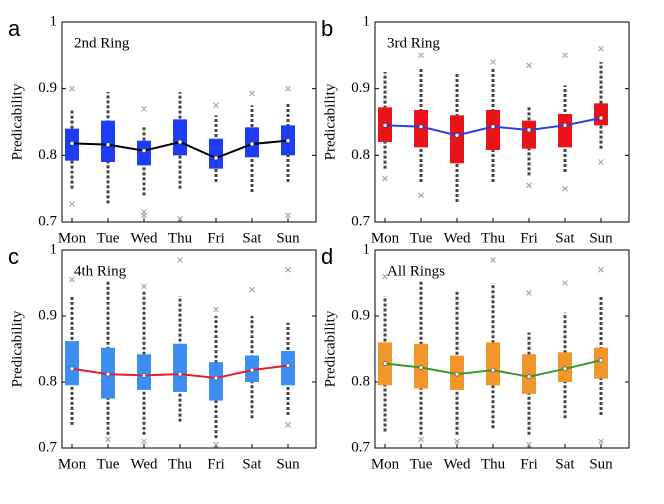  What do you see at coordinates (413, 43) in the screenshot?
I see `panel-title: 3rd Ring` at bounding box center [413, 43].